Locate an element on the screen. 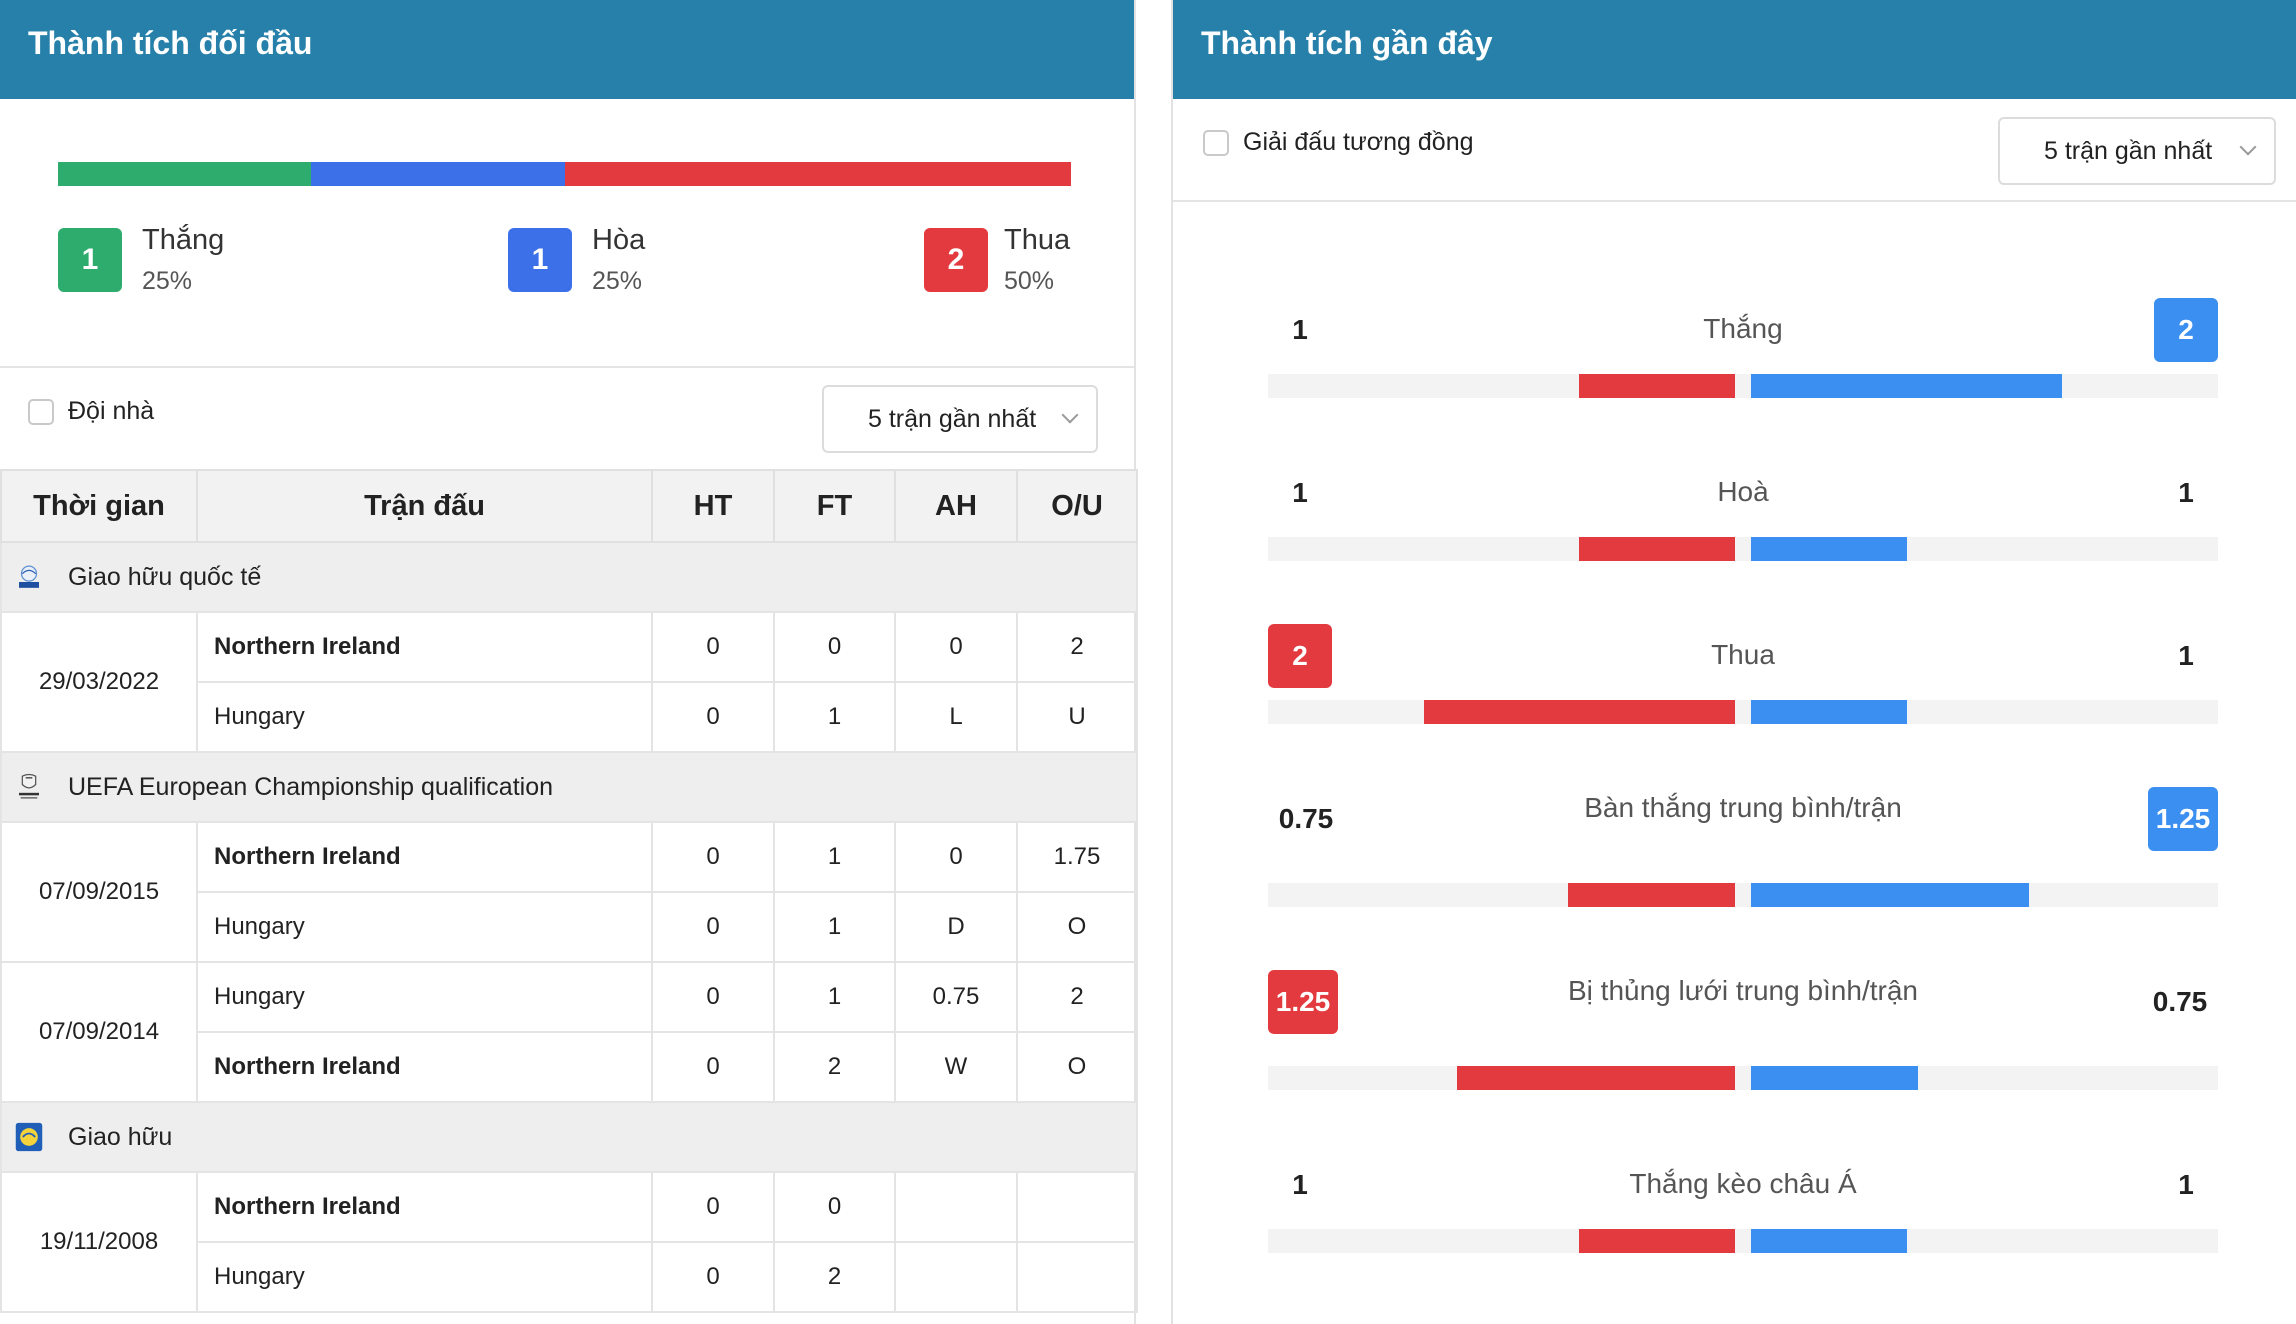 This screenshot has height=1324, width=2296. ou-value is located at coordinates (1077, 1207).